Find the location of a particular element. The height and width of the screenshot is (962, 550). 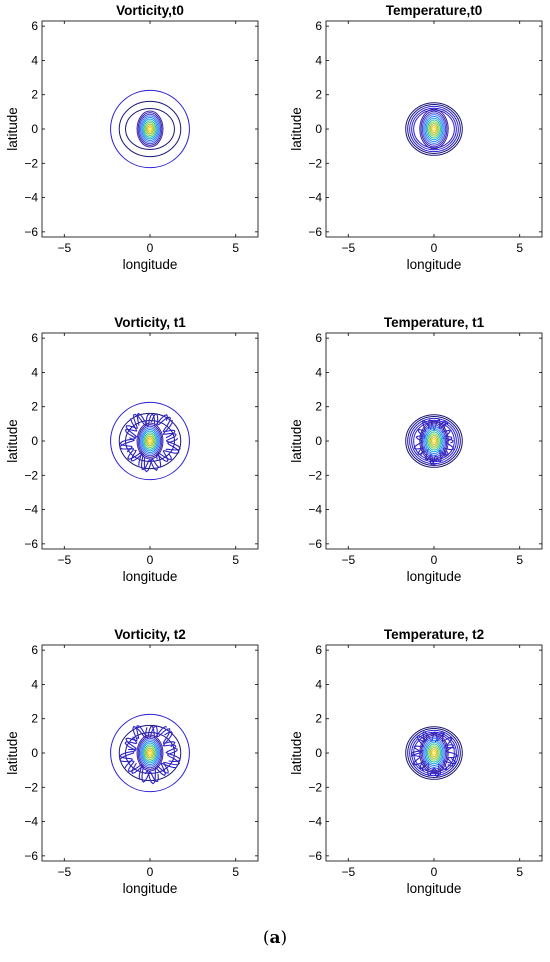

chart-title: Vorticity, t2 is located at coordinates (150, 634).